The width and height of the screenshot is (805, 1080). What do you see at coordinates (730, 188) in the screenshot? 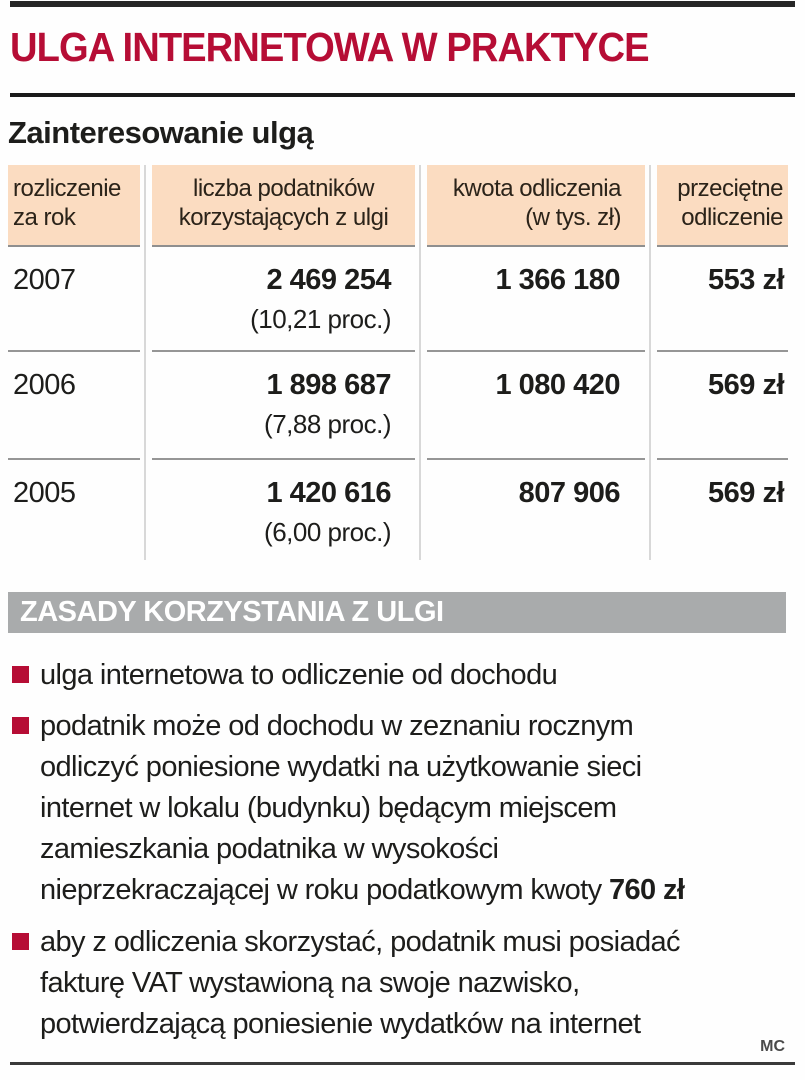
I see `header-line: przeciętne` at bounding box center [730, 188].